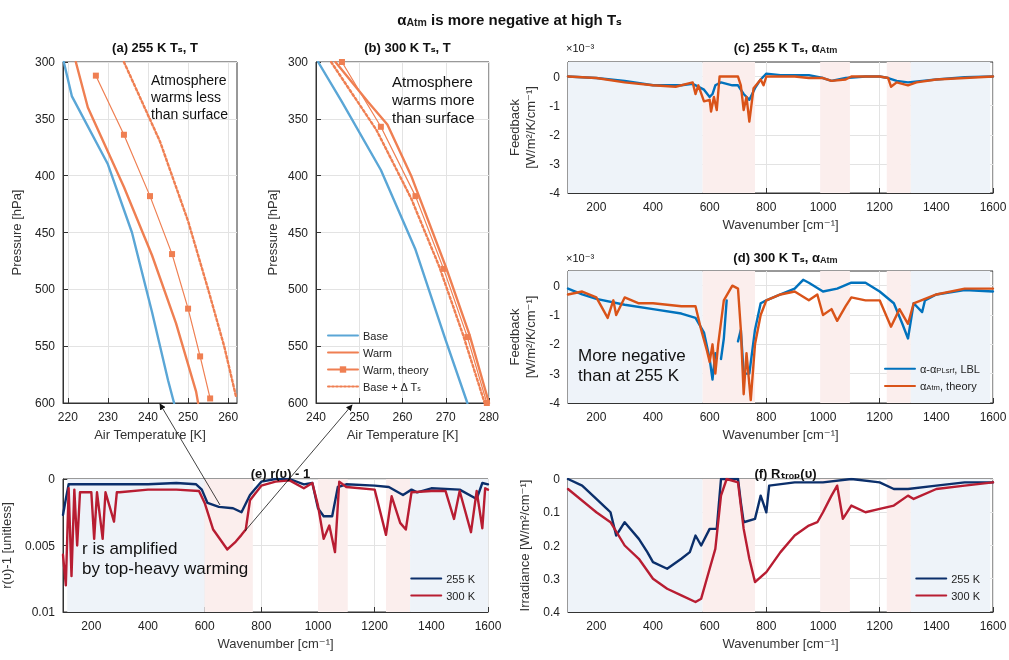 This screenshot has width=1009, height=660. Describe the element at coordinates (785, 473) in the screenshot. I see `chart-title: (f) Rₜᵣₒₚ(υ)` at that location.